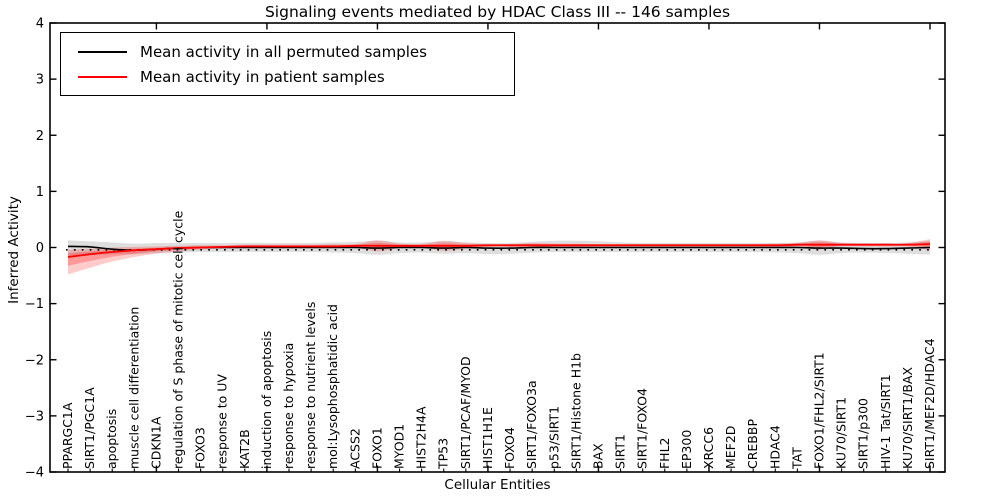 This screenshot has width=1000, height=500. Describe the element at coordinates (708, 448) in the screenshot. I see `x-tick-label: XRCC6` at that location.